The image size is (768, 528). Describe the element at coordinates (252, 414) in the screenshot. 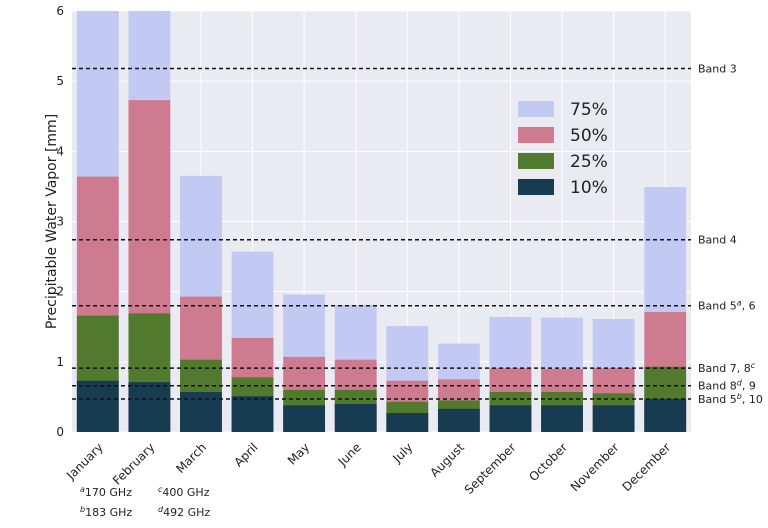

I see `bar-10pct-april` at that location.